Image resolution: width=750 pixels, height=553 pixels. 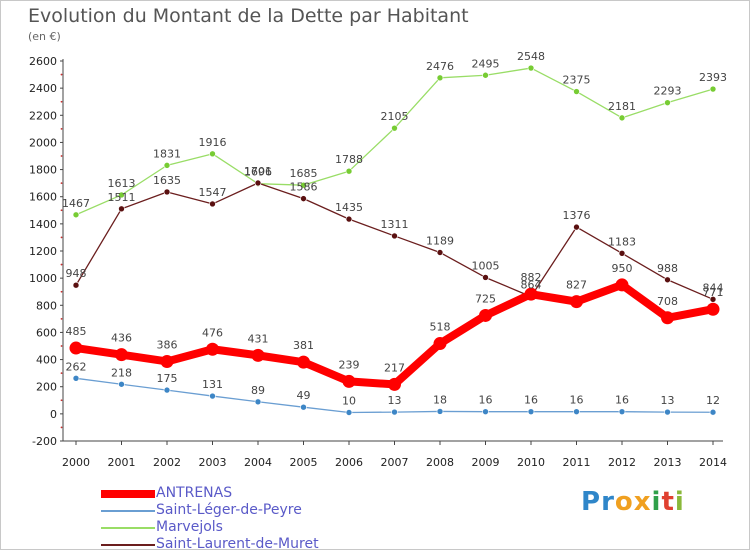 I want to click on data-label: 18, so click(x=440, y=399).